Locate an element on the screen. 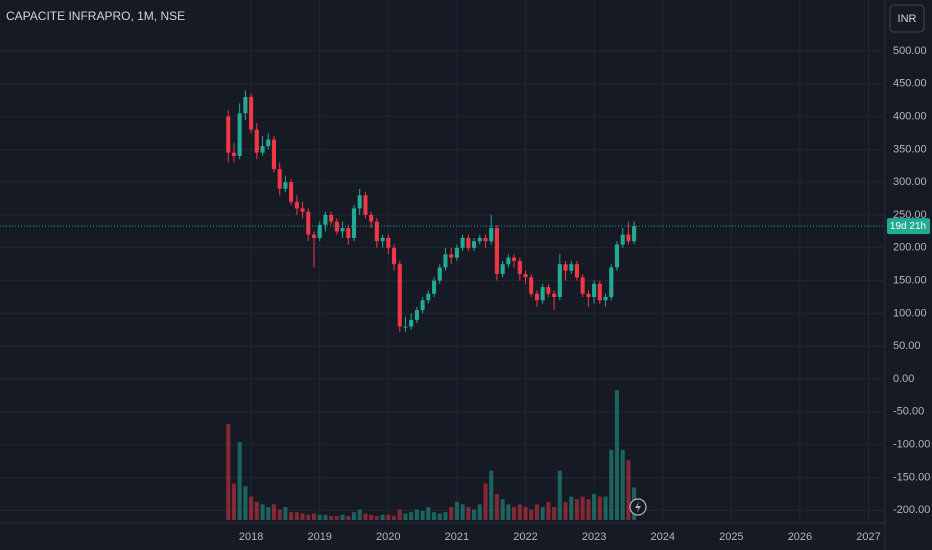  volume-layer is located at coordinates (431, 455).